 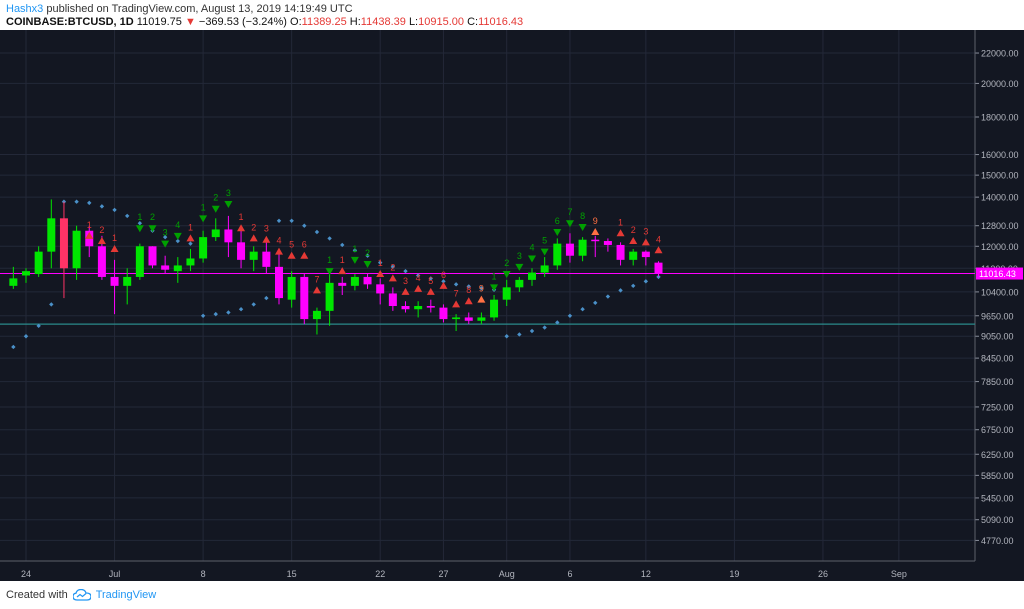 I want to click on x-tick-label: 6, so click(x=569, y=574).